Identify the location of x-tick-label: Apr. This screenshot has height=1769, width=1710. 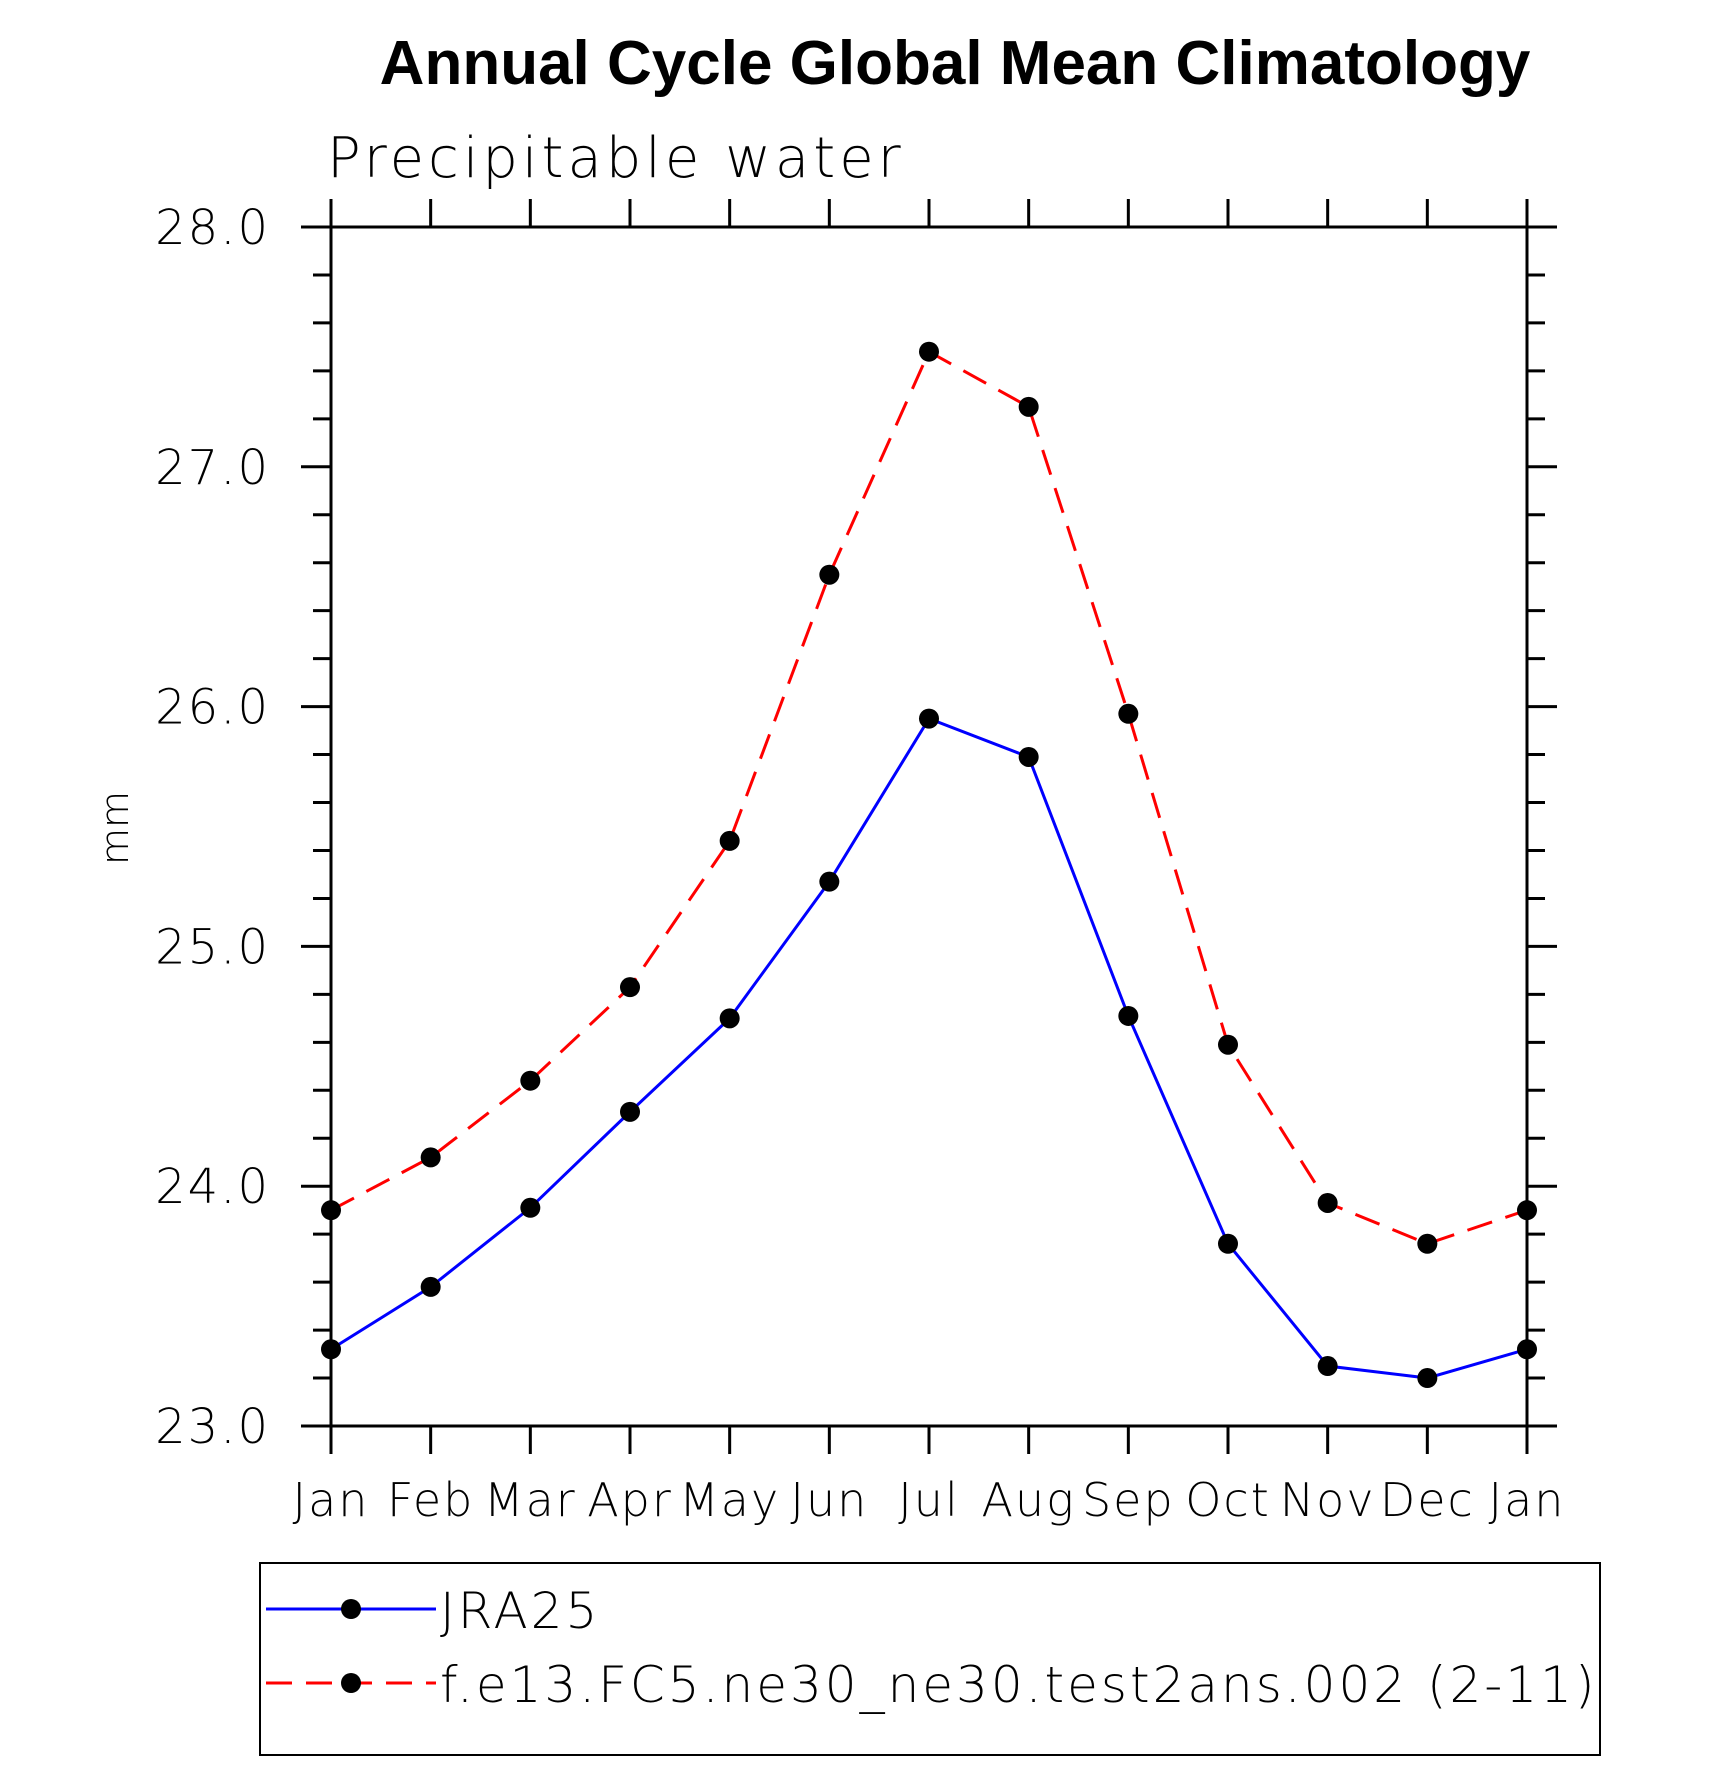
(630, 1500).